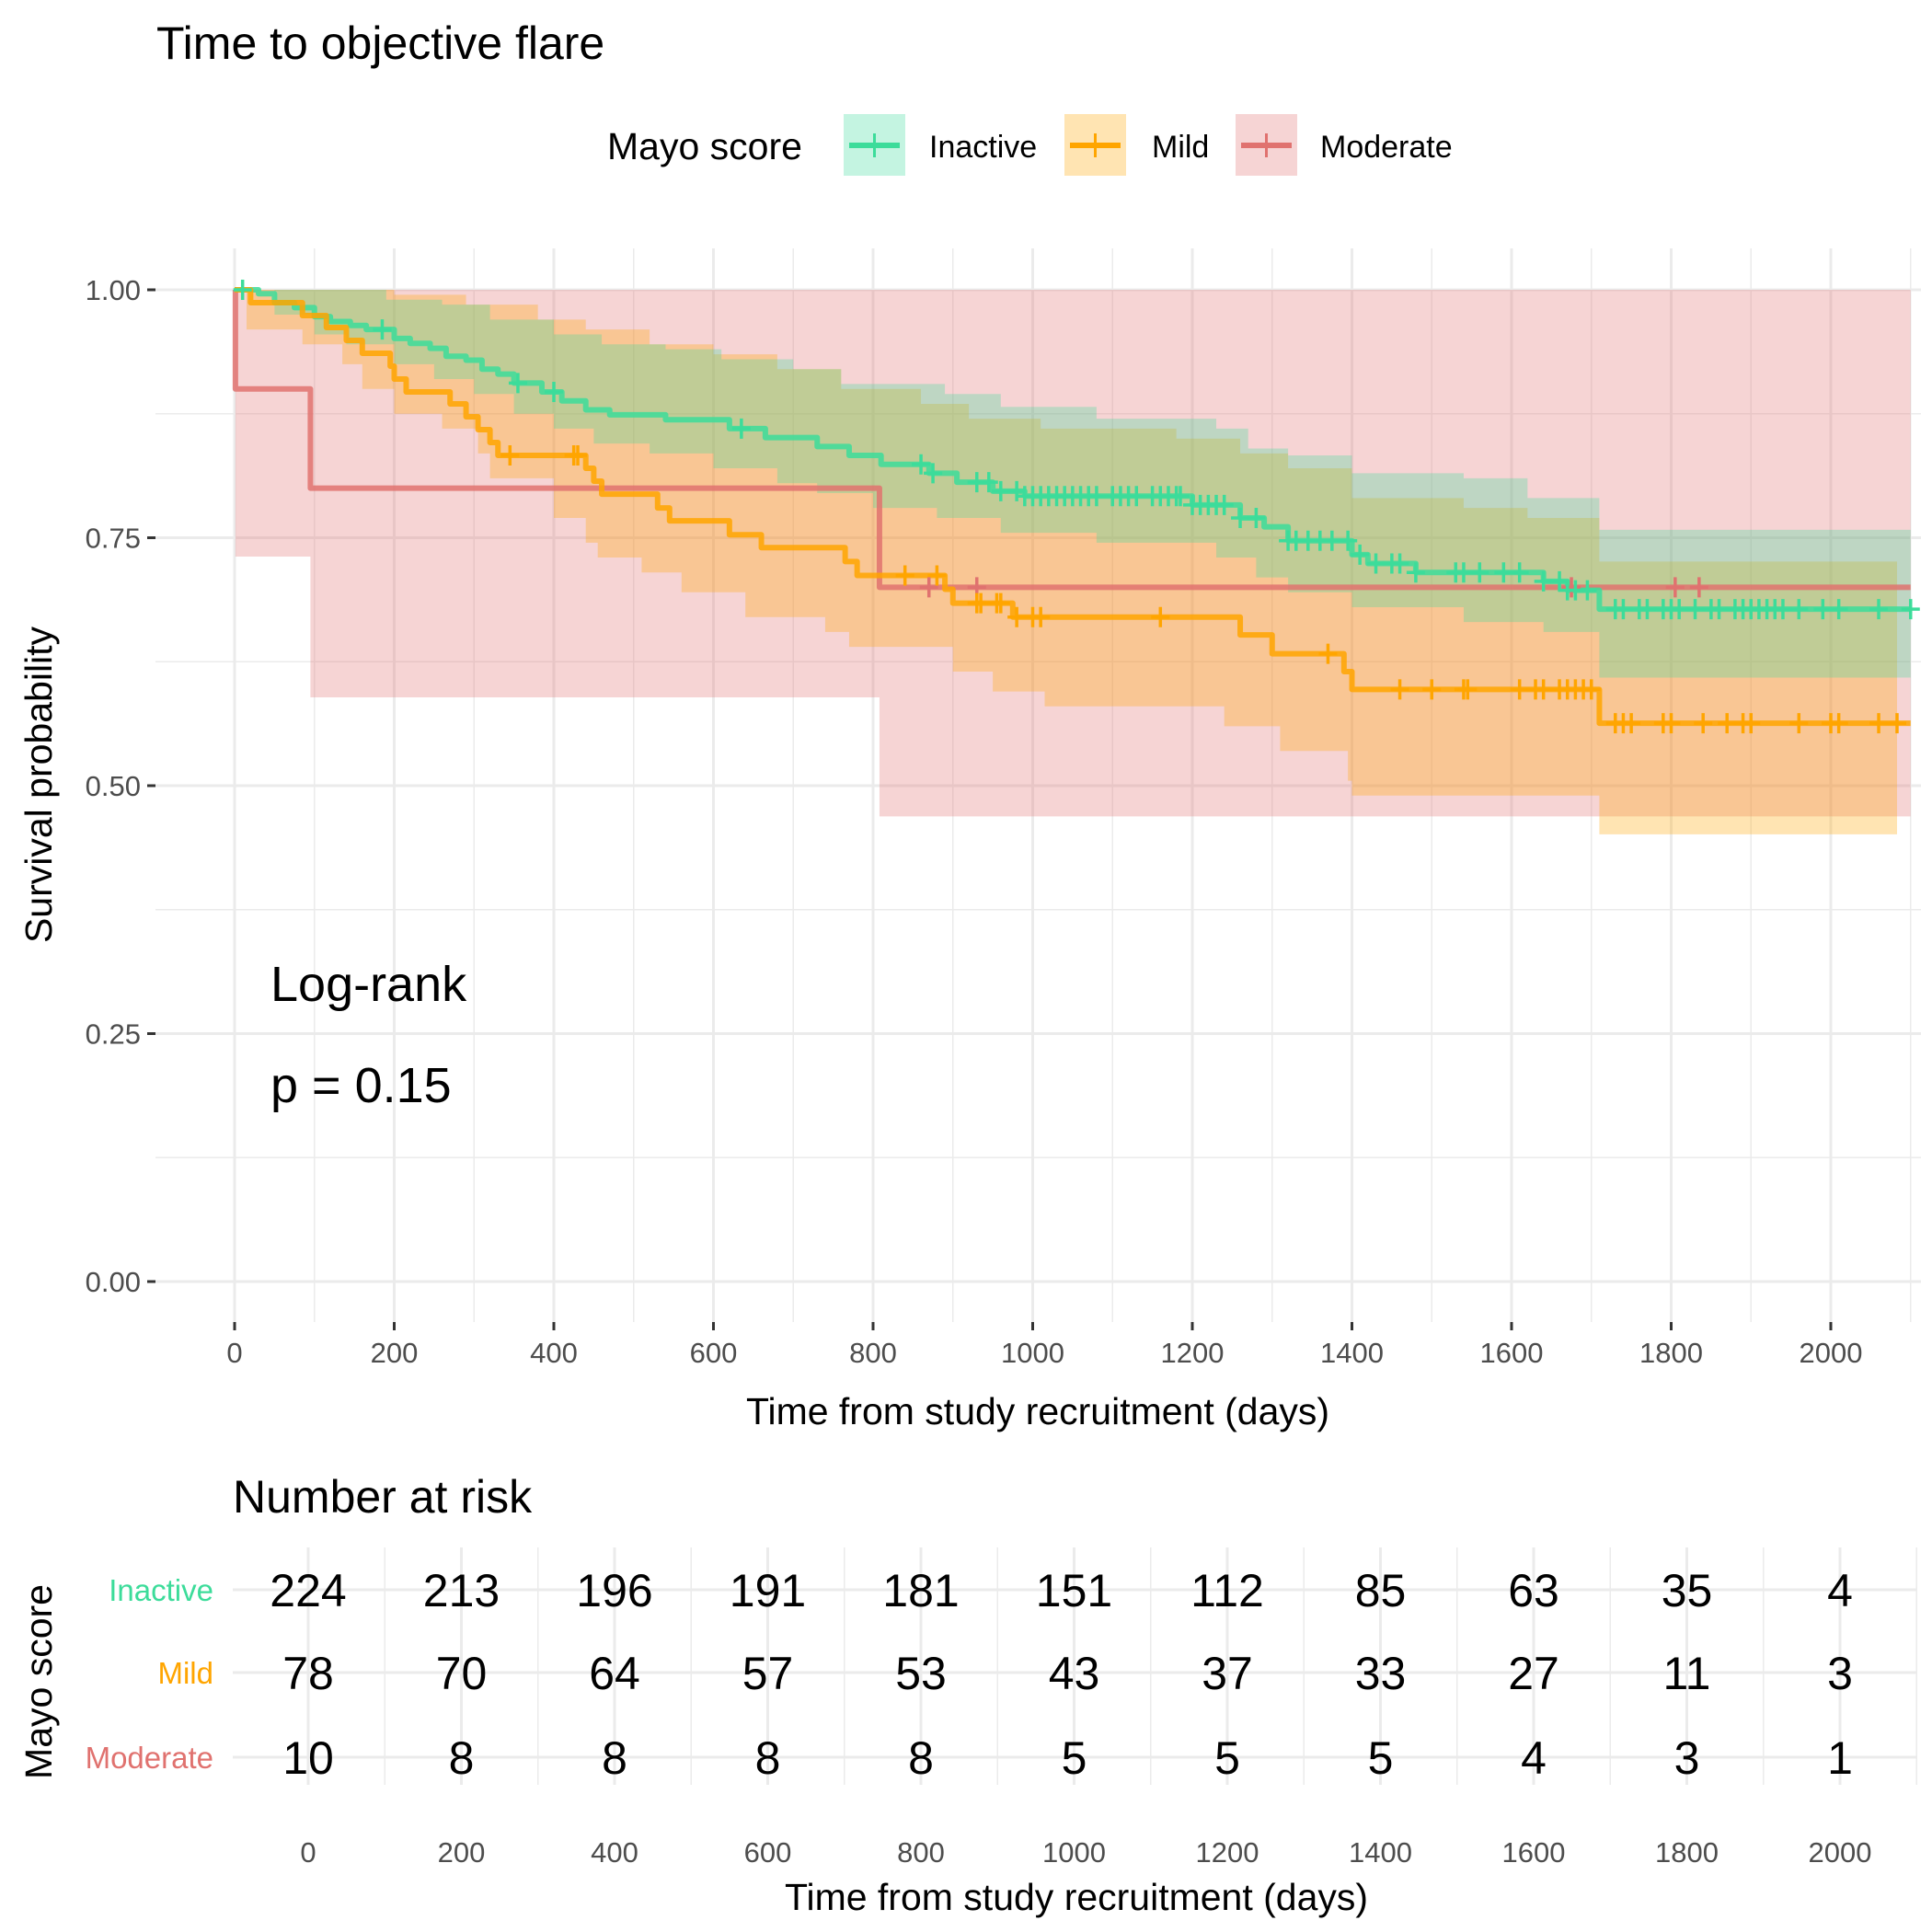  I want to click on risk-table-grid, so click(1075, 1666).